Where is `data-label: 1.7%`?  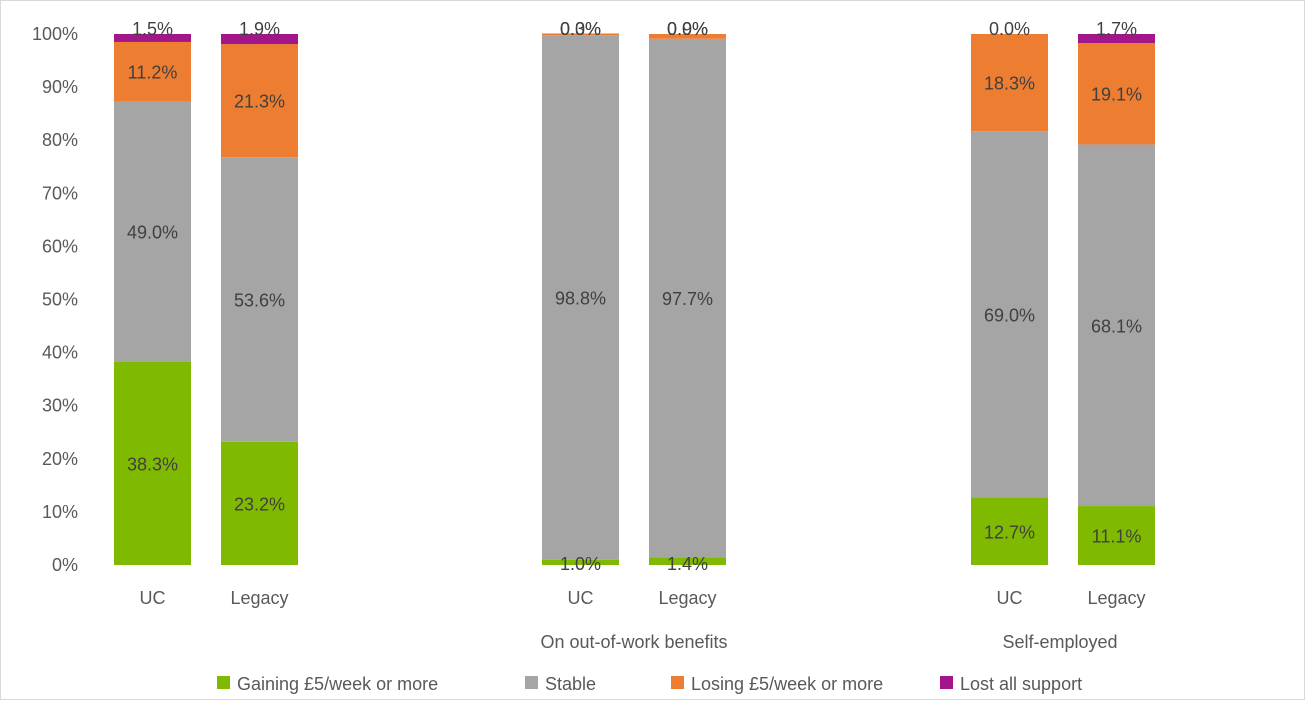 data-label: 1.7% is located at coordinates (1116, 29).